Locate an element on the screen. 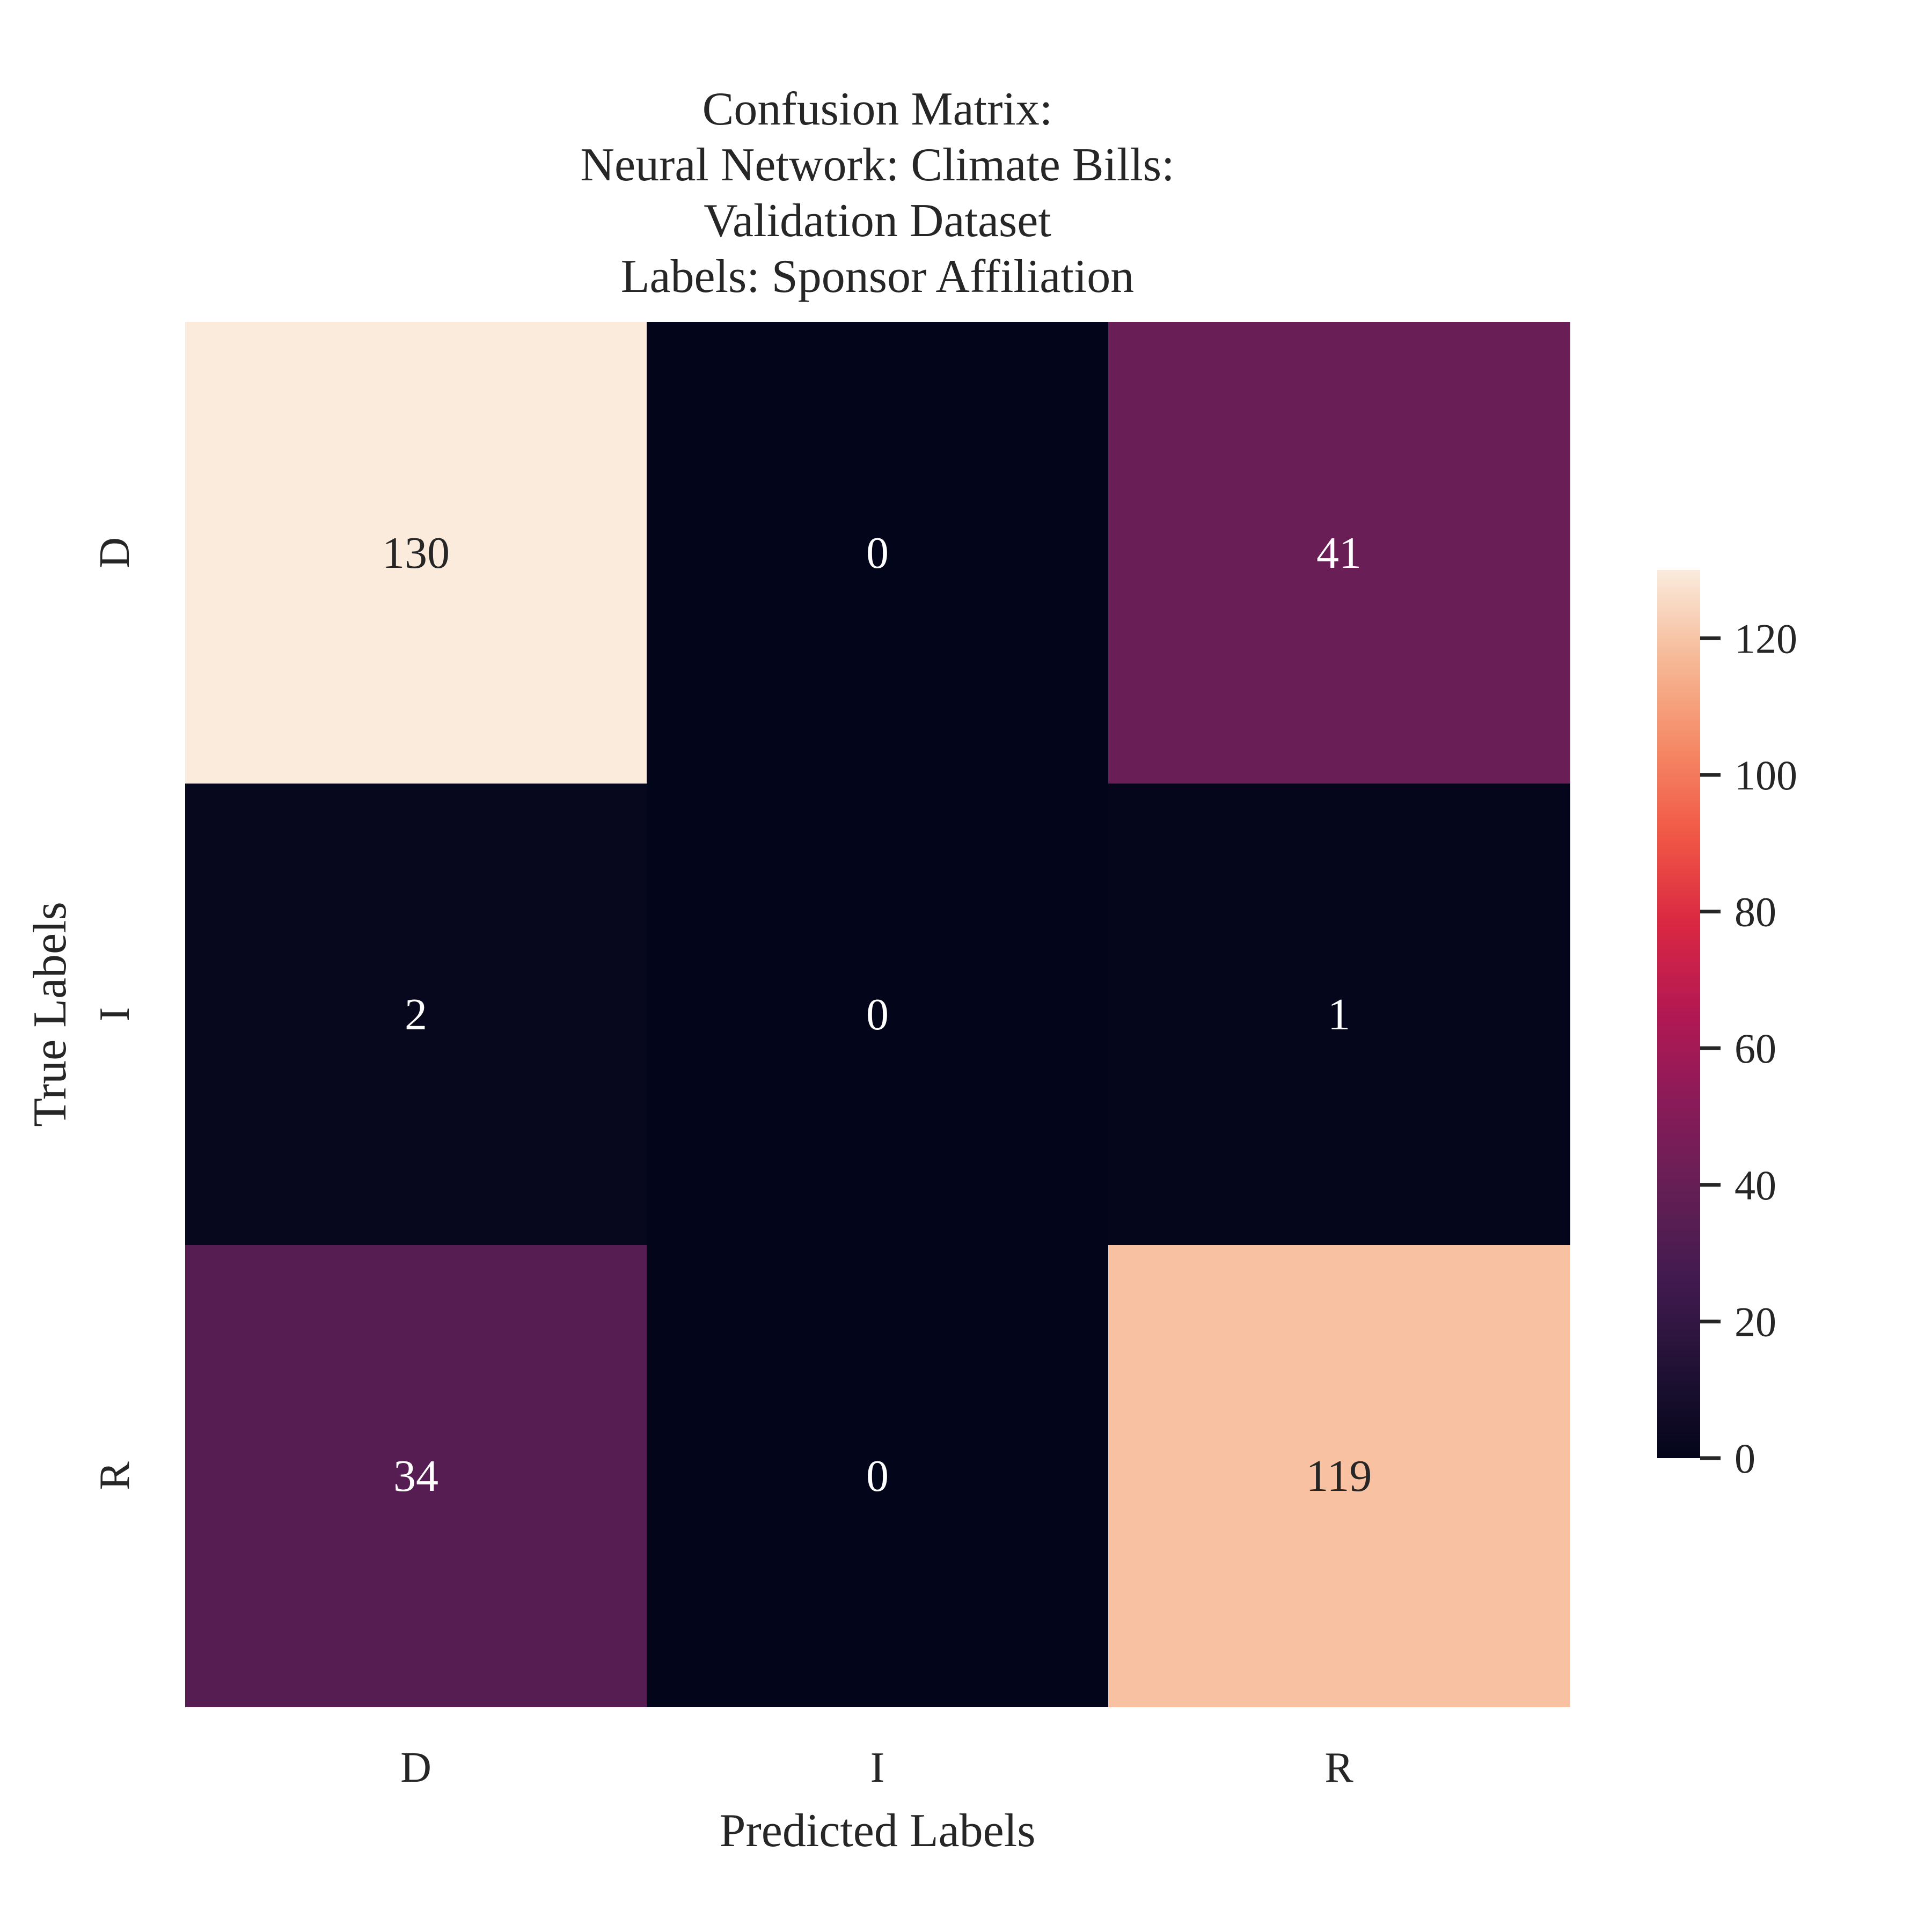 The height and width of the screenshot is (1932, 1932). heatmap-cell-I-R is located at coordinates (1339, 1015).